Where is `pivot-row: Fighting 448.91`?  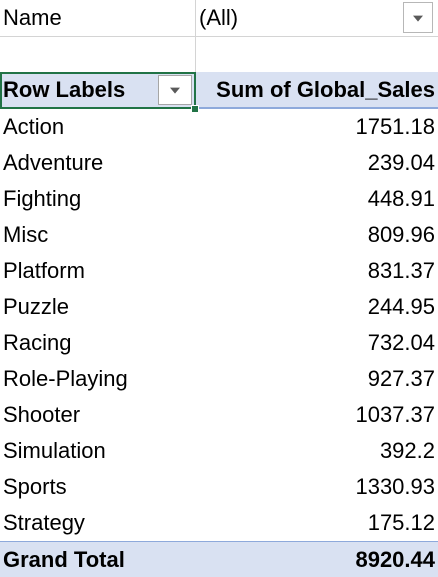 pivot-row: Fighting 448.91 is located at coordinates (219, 199).